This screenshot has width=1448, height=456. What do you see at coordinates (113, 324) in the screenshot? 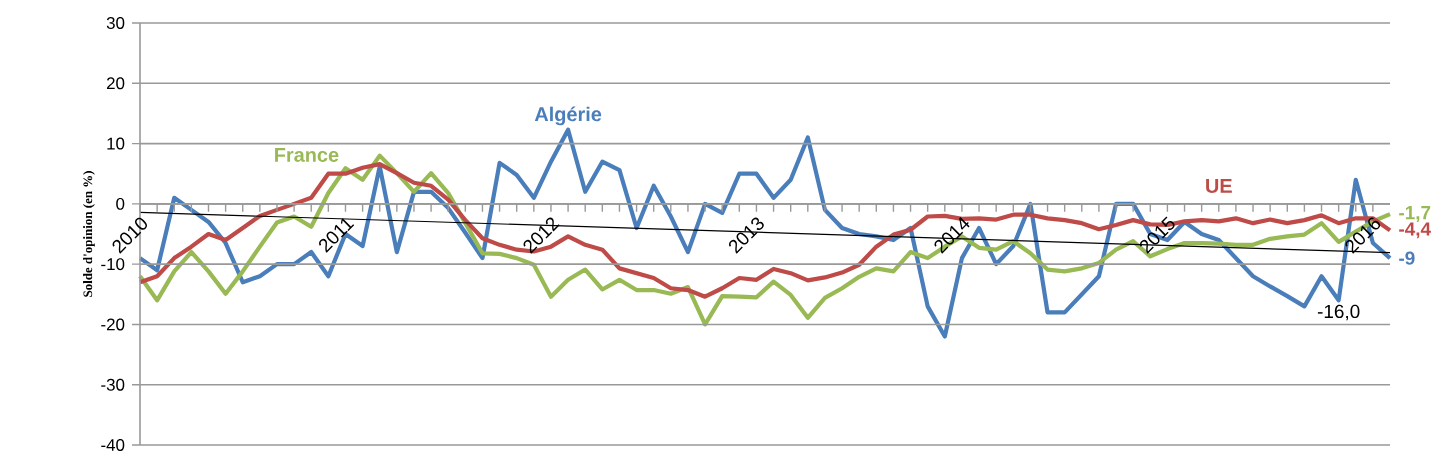
I see `y-tick-label: -20` at bounding box center [113, 324].